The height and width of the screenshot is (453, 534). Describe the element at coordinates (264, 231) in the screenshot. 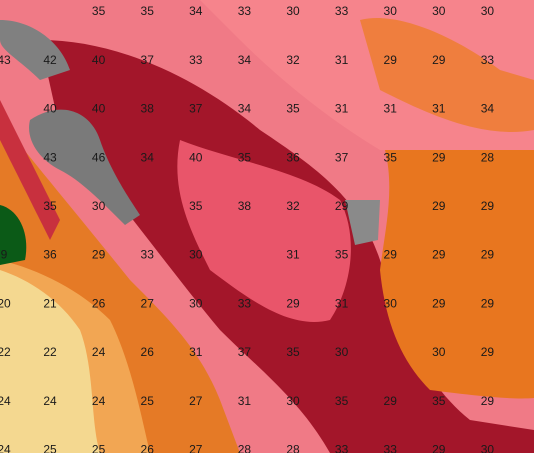

I see `plateau` at that location.